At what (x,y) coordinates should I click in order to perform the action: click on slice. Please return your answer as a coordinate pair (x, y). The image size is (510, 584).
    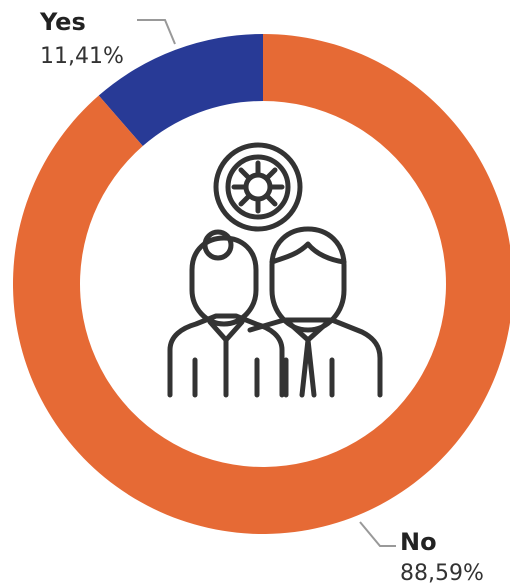
    Looking at the image, I should click on (181, 90).